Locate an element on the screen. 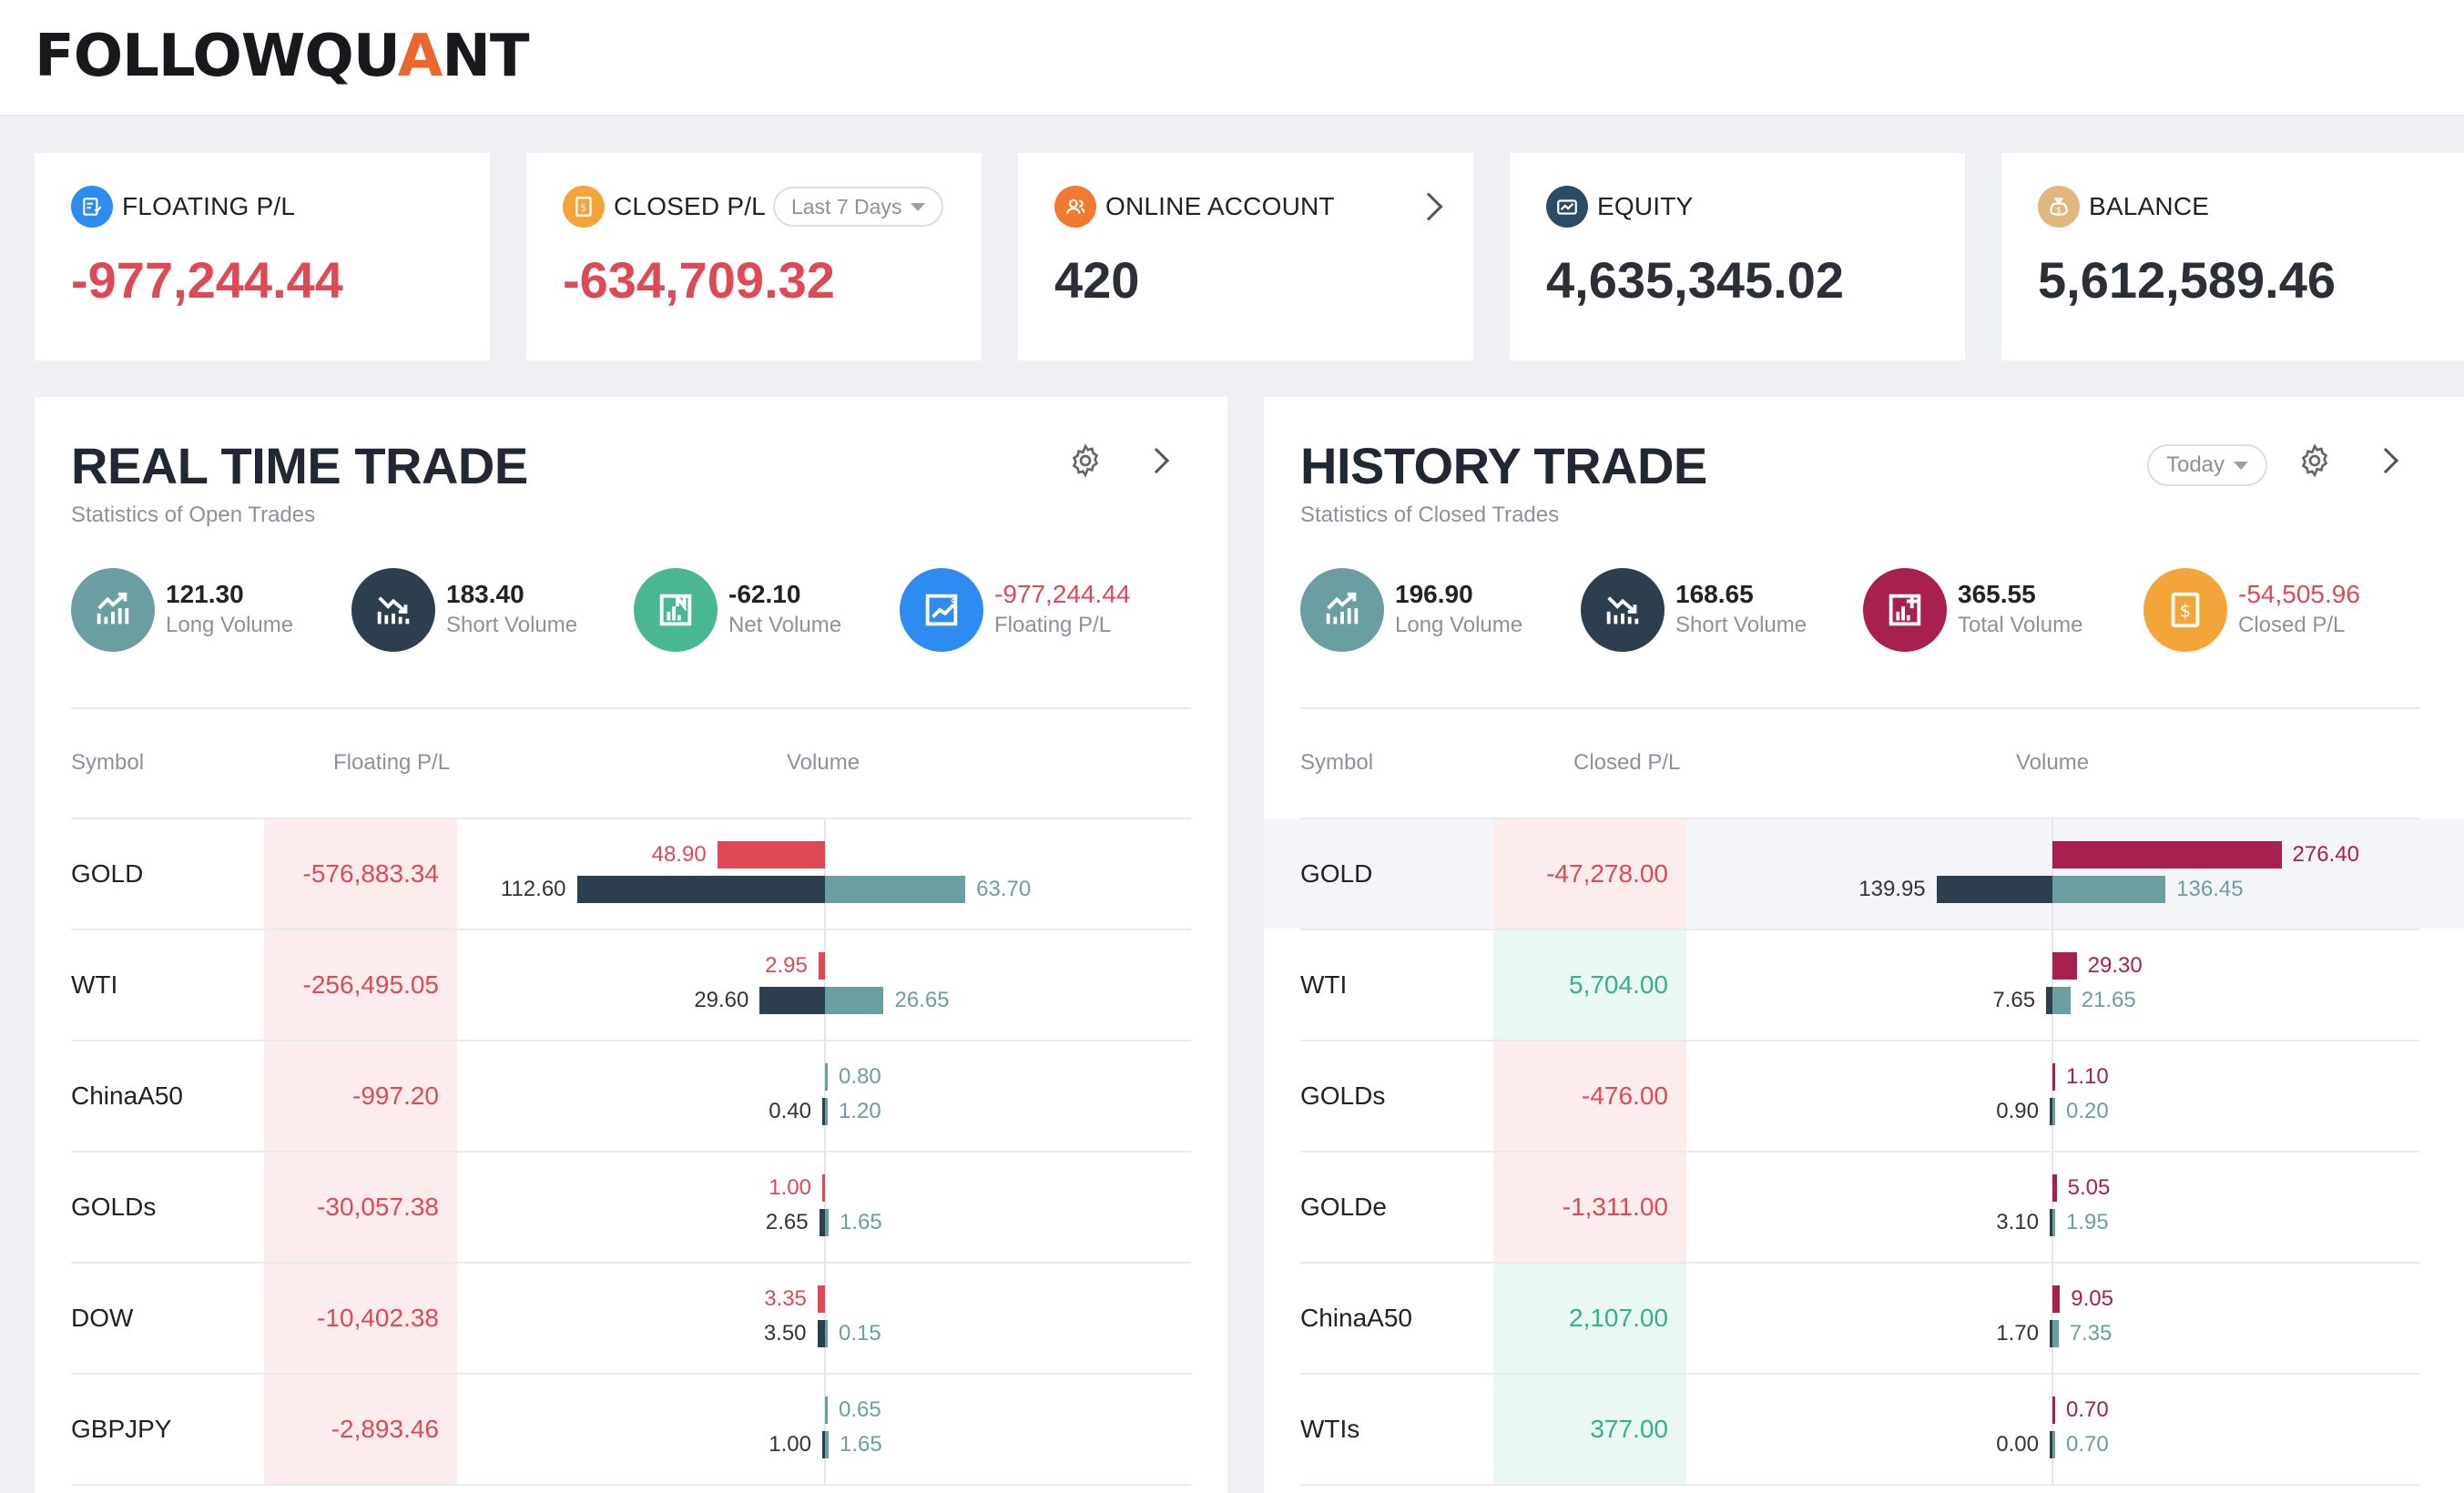  table-row: GOLDe -1,311.00 5.05 3.10 1.95 is located at coordinates (1864, 1208).